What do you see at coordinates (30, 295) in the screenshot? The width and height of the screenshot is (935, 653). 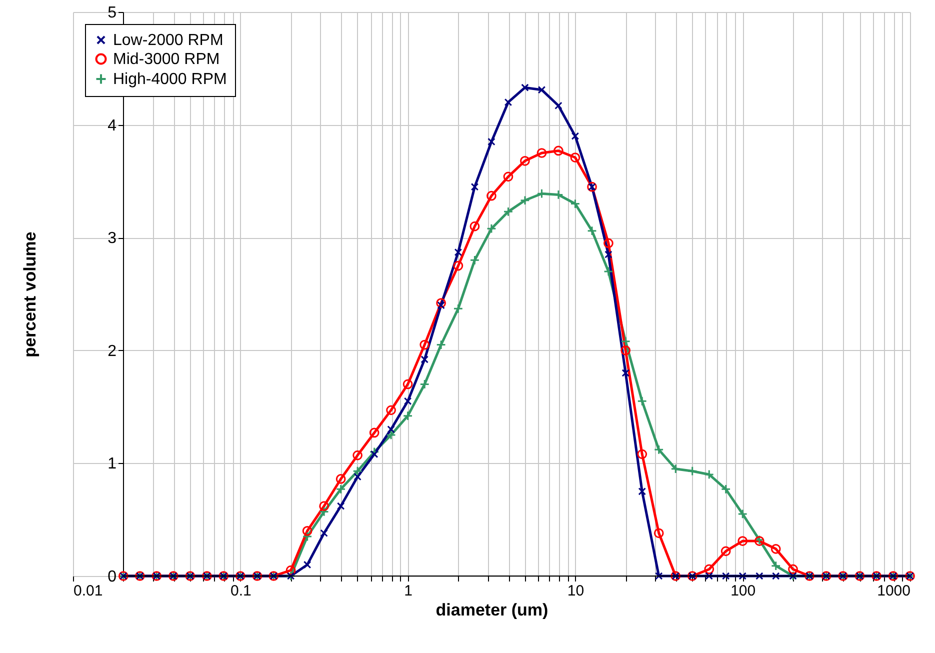 I see `y-axis-title: percent volume` at bounding box center [30, 295].